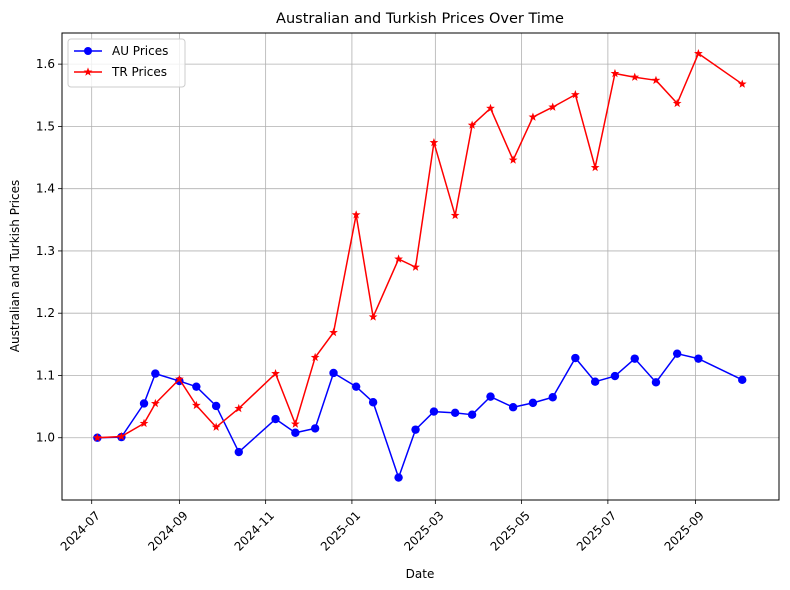  What do you see at coordinates (45, 375) in the screenshot?
I see `y-tick-label: 1.1` at bounding box center [45, 375].